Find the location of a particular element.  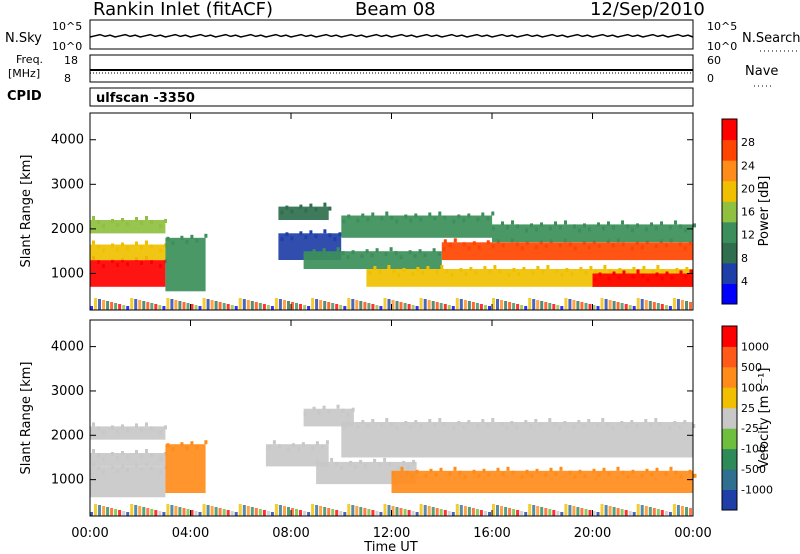

colorbar-tick-label: -25 is located at coordinates (750, 428).